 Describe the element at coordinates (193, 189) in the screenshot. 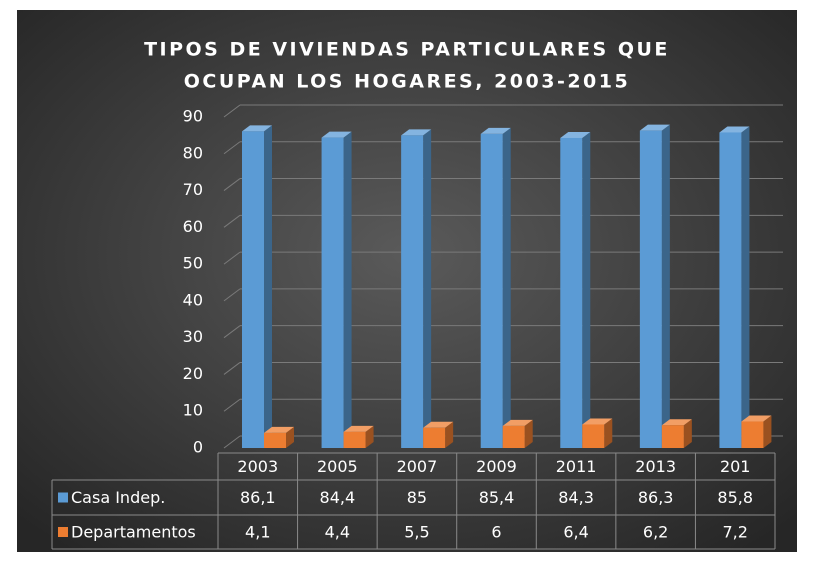

I see `y-tick-label: 70` at that location.